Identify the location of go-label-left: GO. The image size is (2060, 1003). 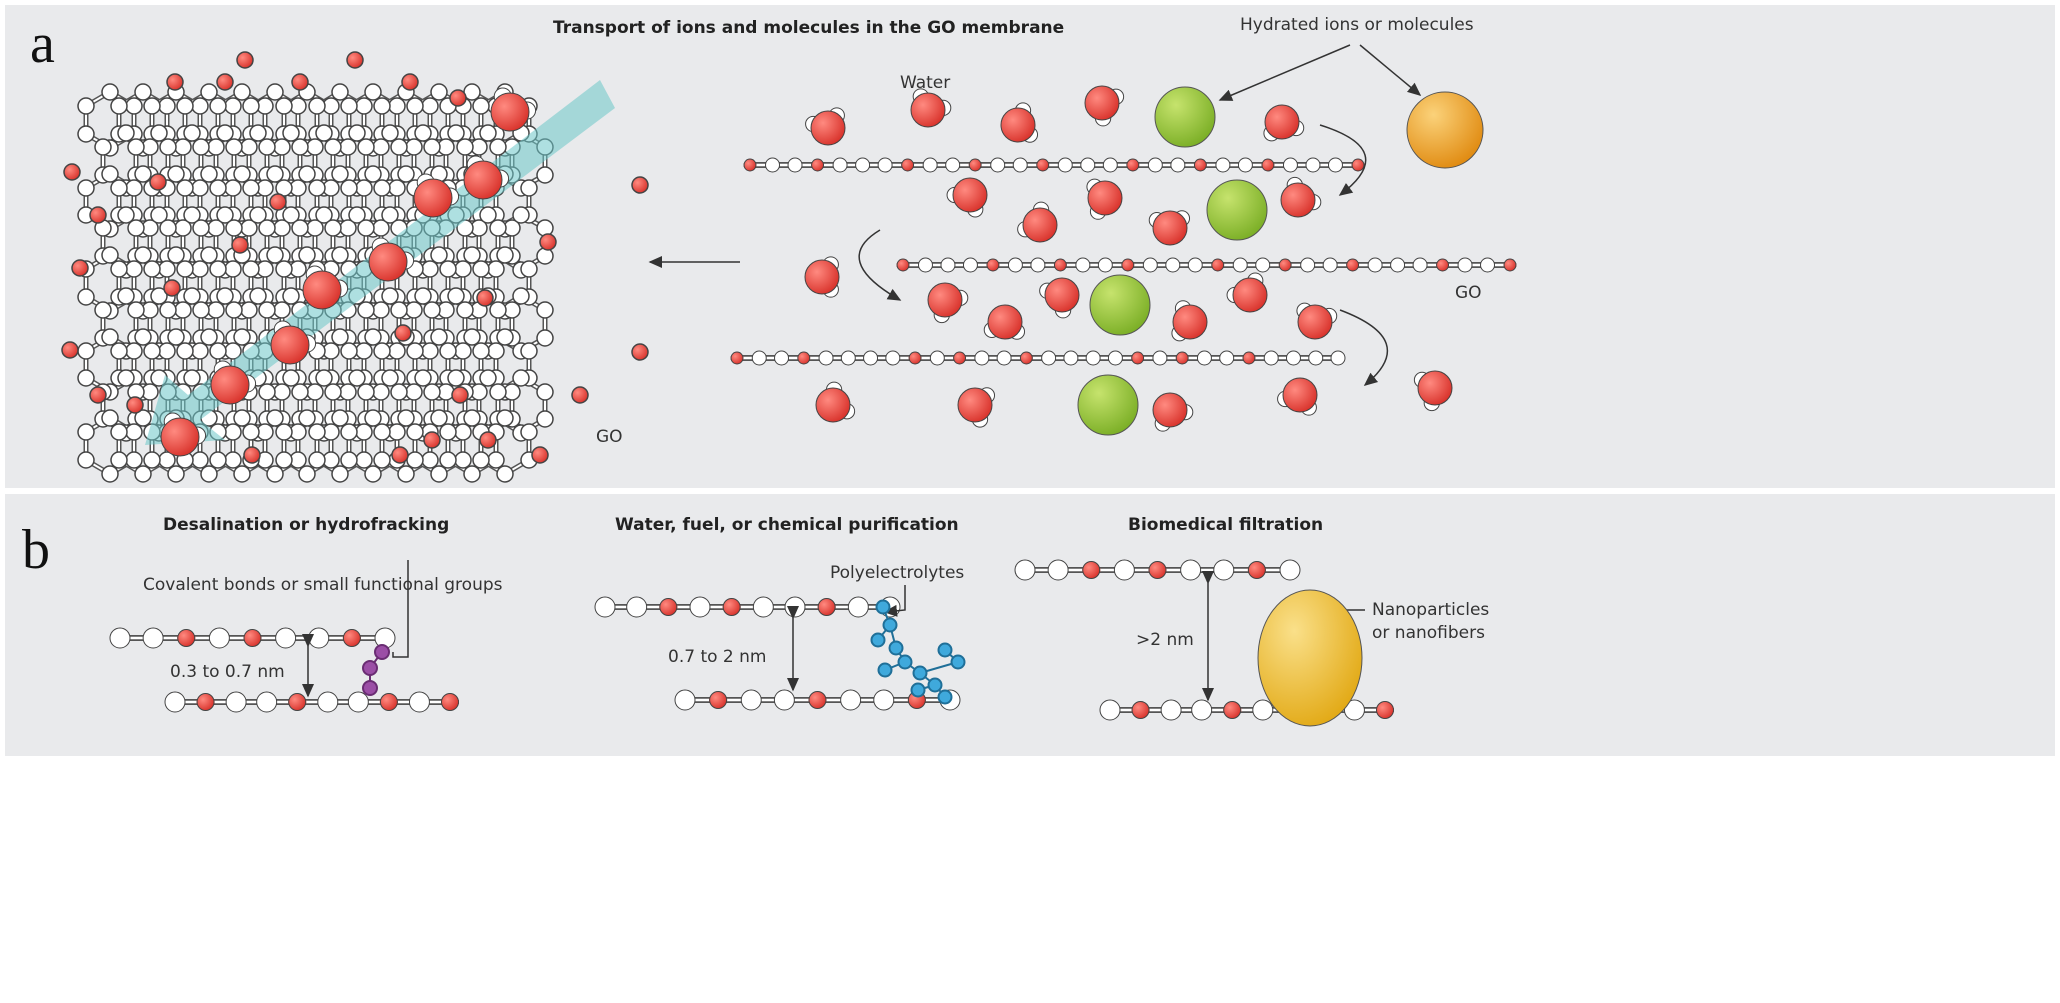
(609, 437).